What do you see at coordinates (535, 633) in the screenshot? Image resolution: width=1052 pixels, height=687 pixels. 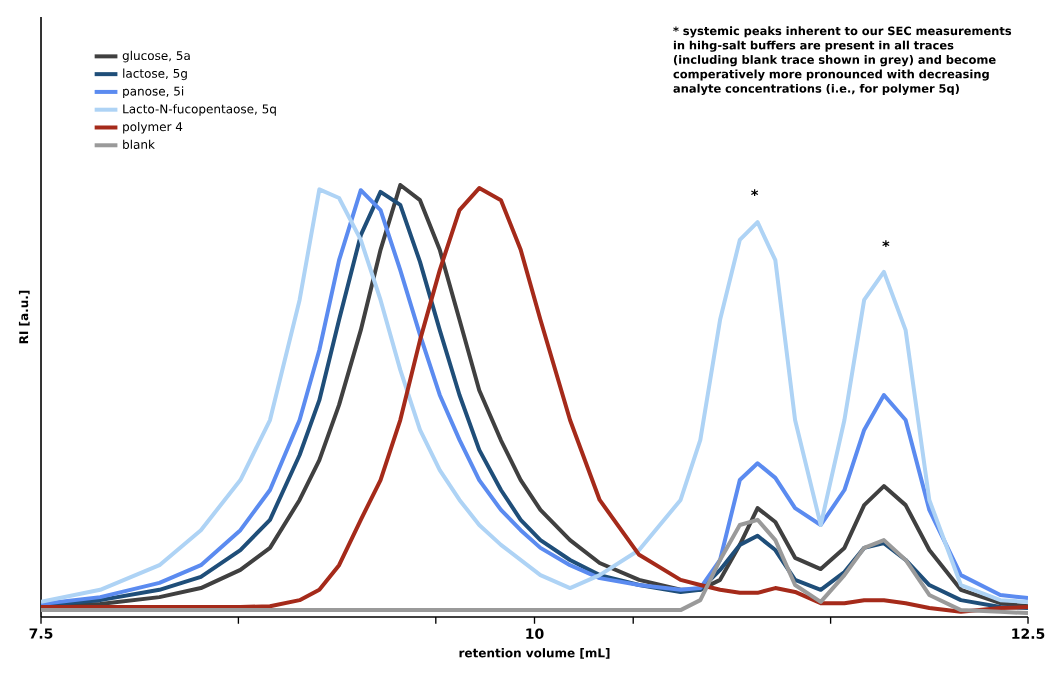 I see `x-tick-label: 10` at bounding box center [535, 633].